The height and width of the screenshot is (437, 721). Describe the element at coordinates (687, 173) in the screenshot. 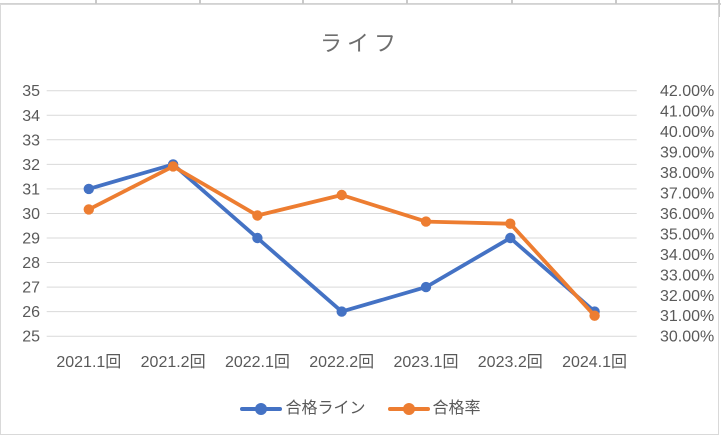

I see `right-axis-tick-label: 38.00%` at that location.